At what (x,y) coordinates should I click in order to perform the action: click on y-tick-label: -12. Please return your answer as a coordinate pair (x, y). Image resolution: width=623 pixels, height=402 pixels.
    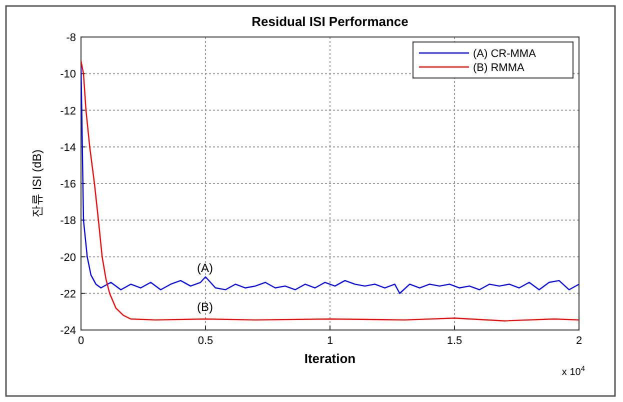
    Looking at the image, I should click on (68, 111).